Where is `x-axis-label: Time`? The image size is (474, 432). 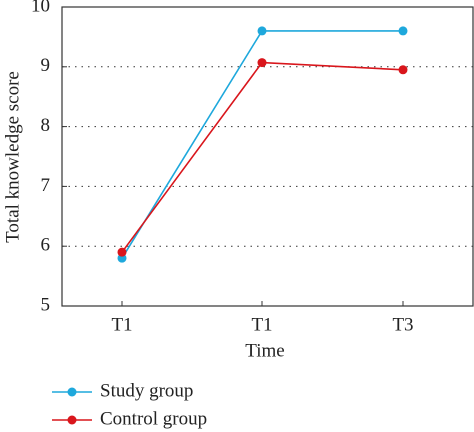 x-axis-label: Time is located at coordinates (264, 350).